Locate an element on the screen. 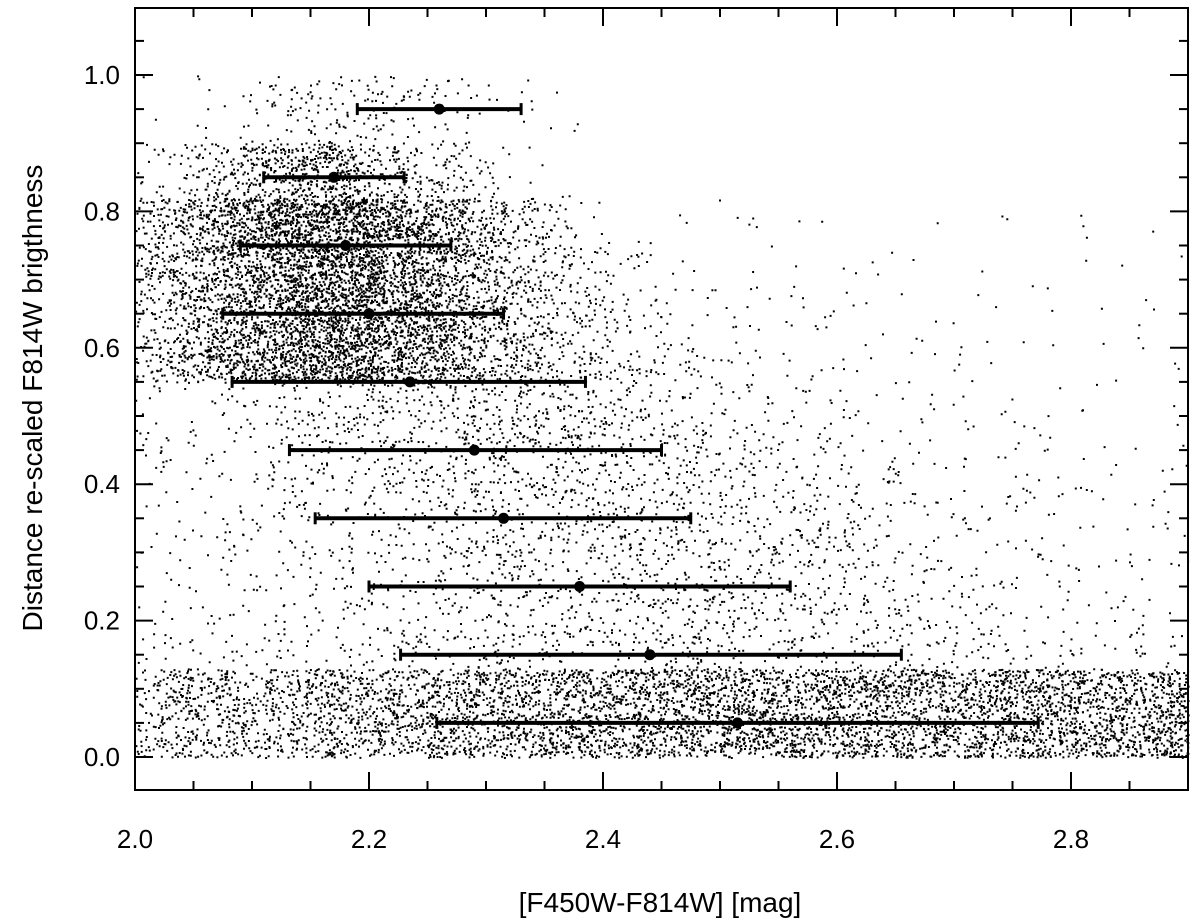  y-tick-label: 0.4 is located at coordinates (102, 484).